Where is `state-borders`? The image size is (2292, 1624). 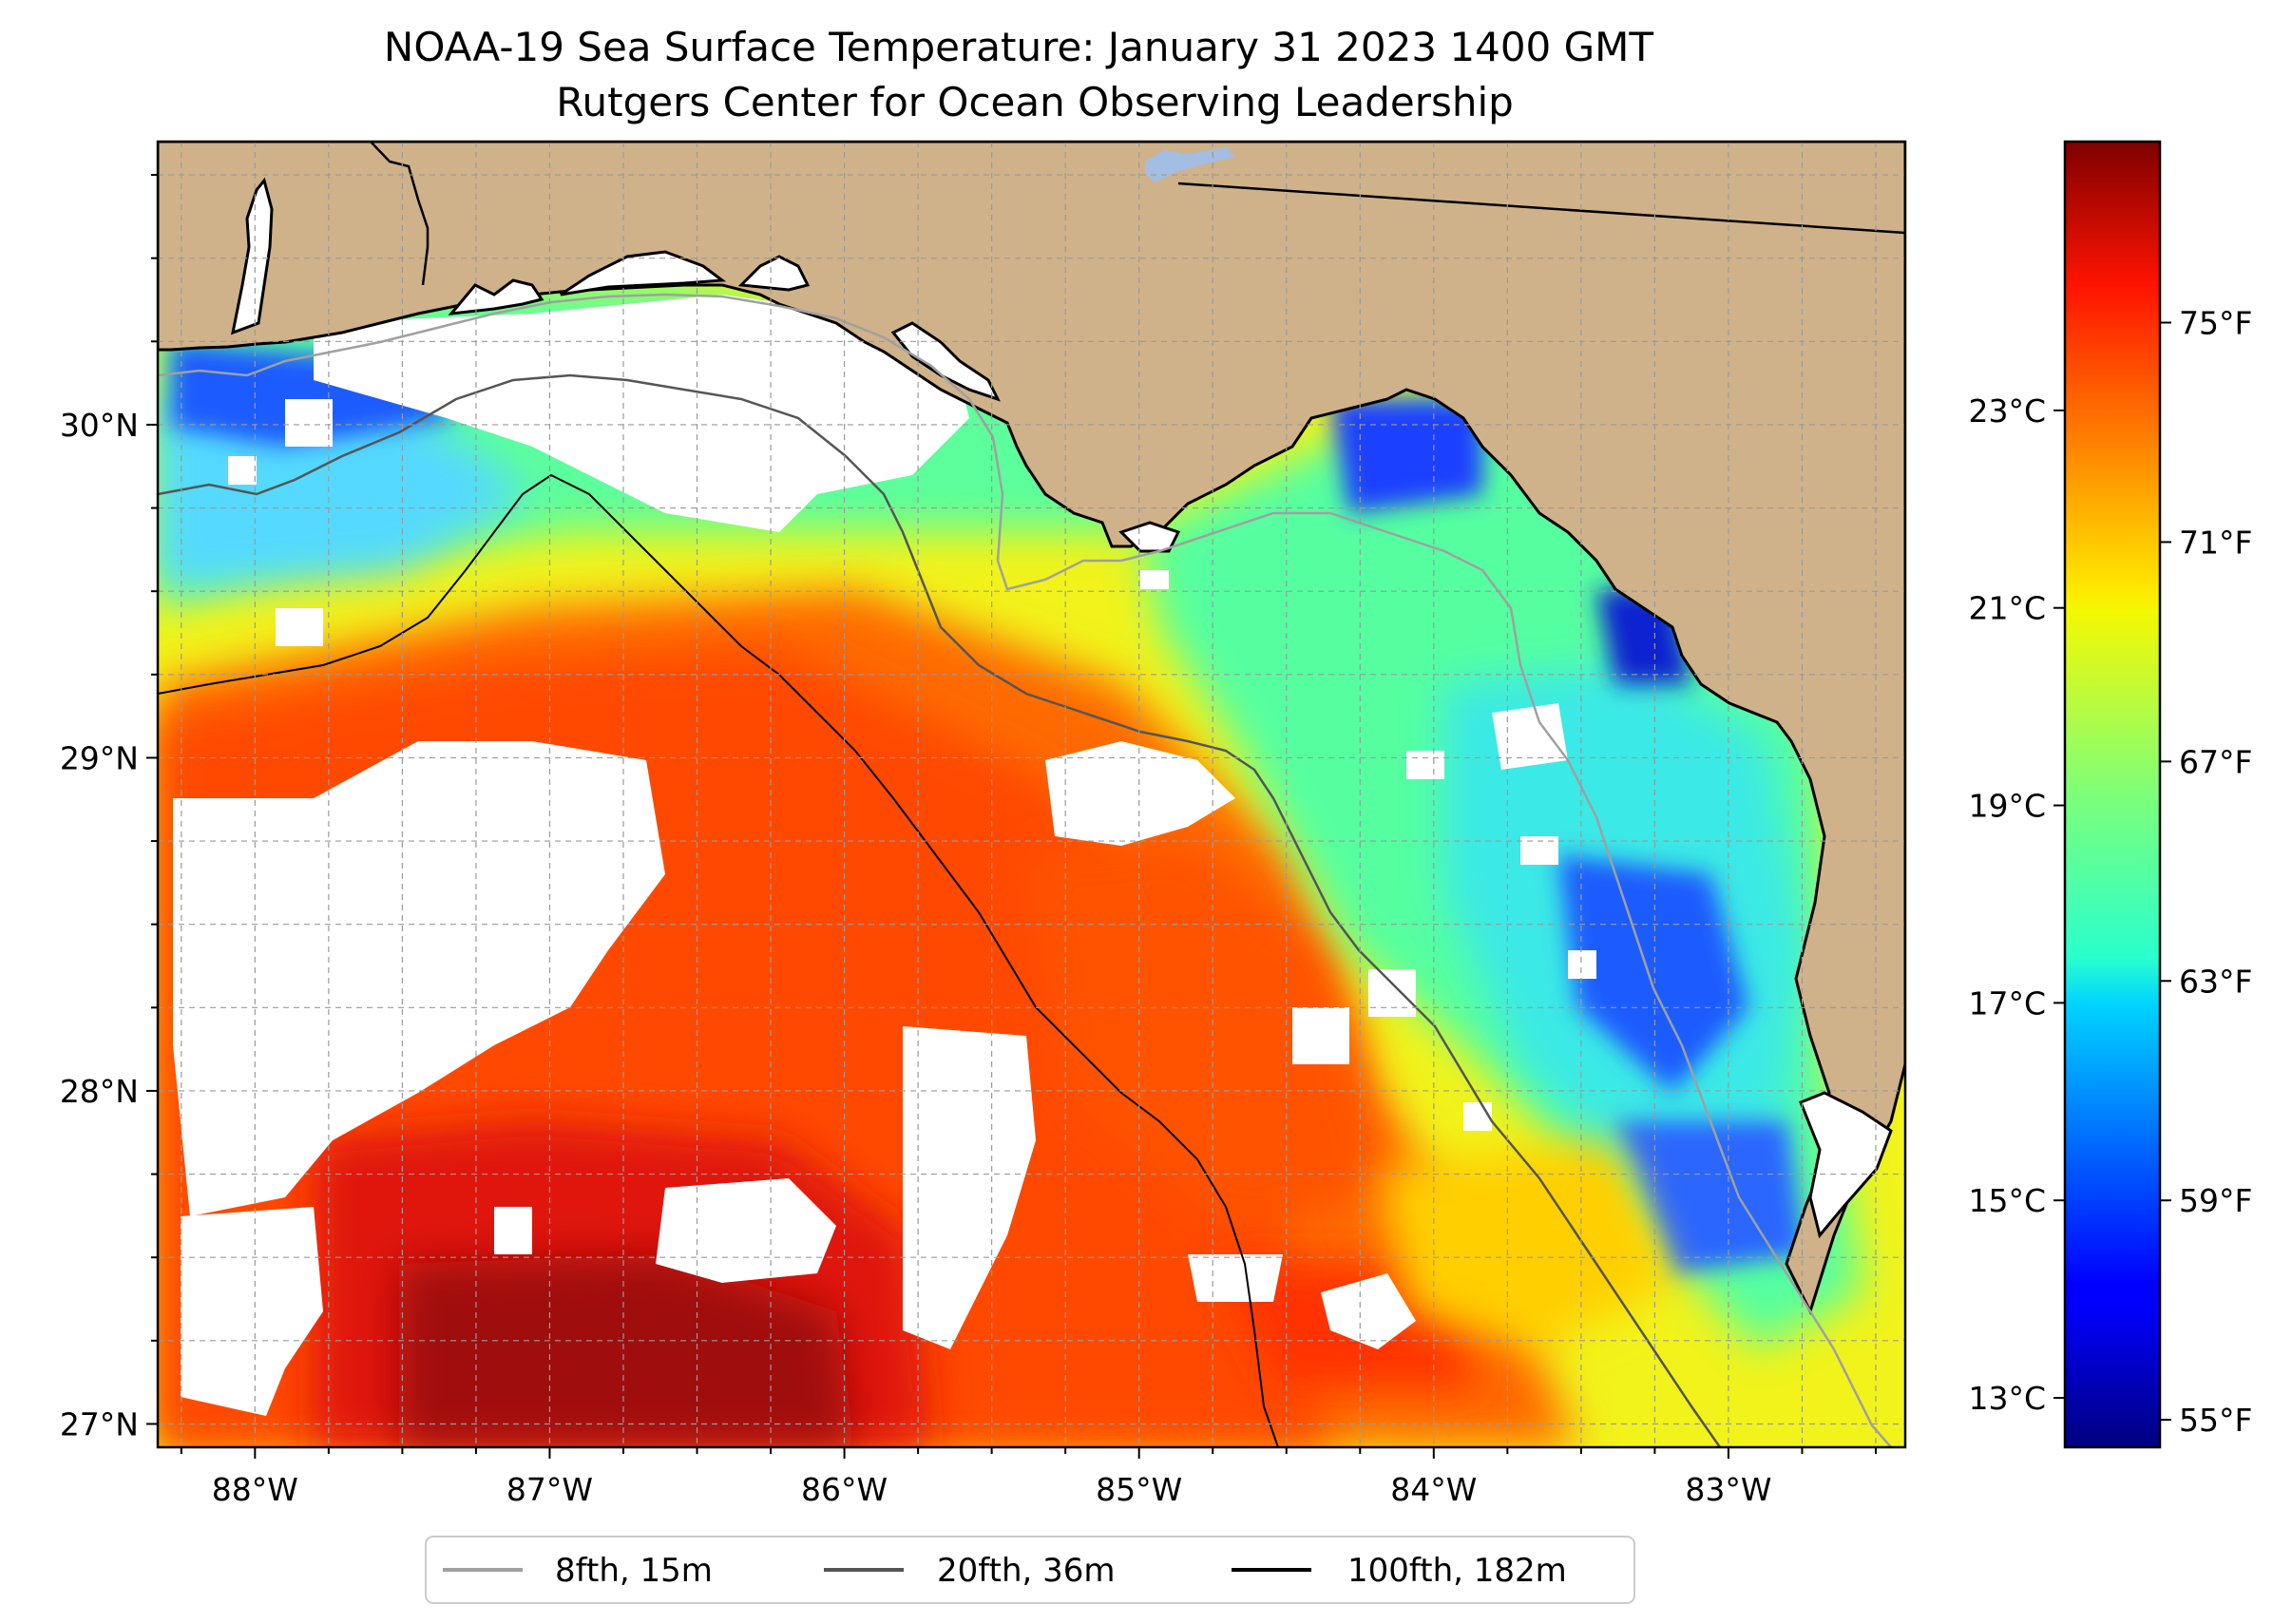
state-borders is located at coordinates (1137, 214).